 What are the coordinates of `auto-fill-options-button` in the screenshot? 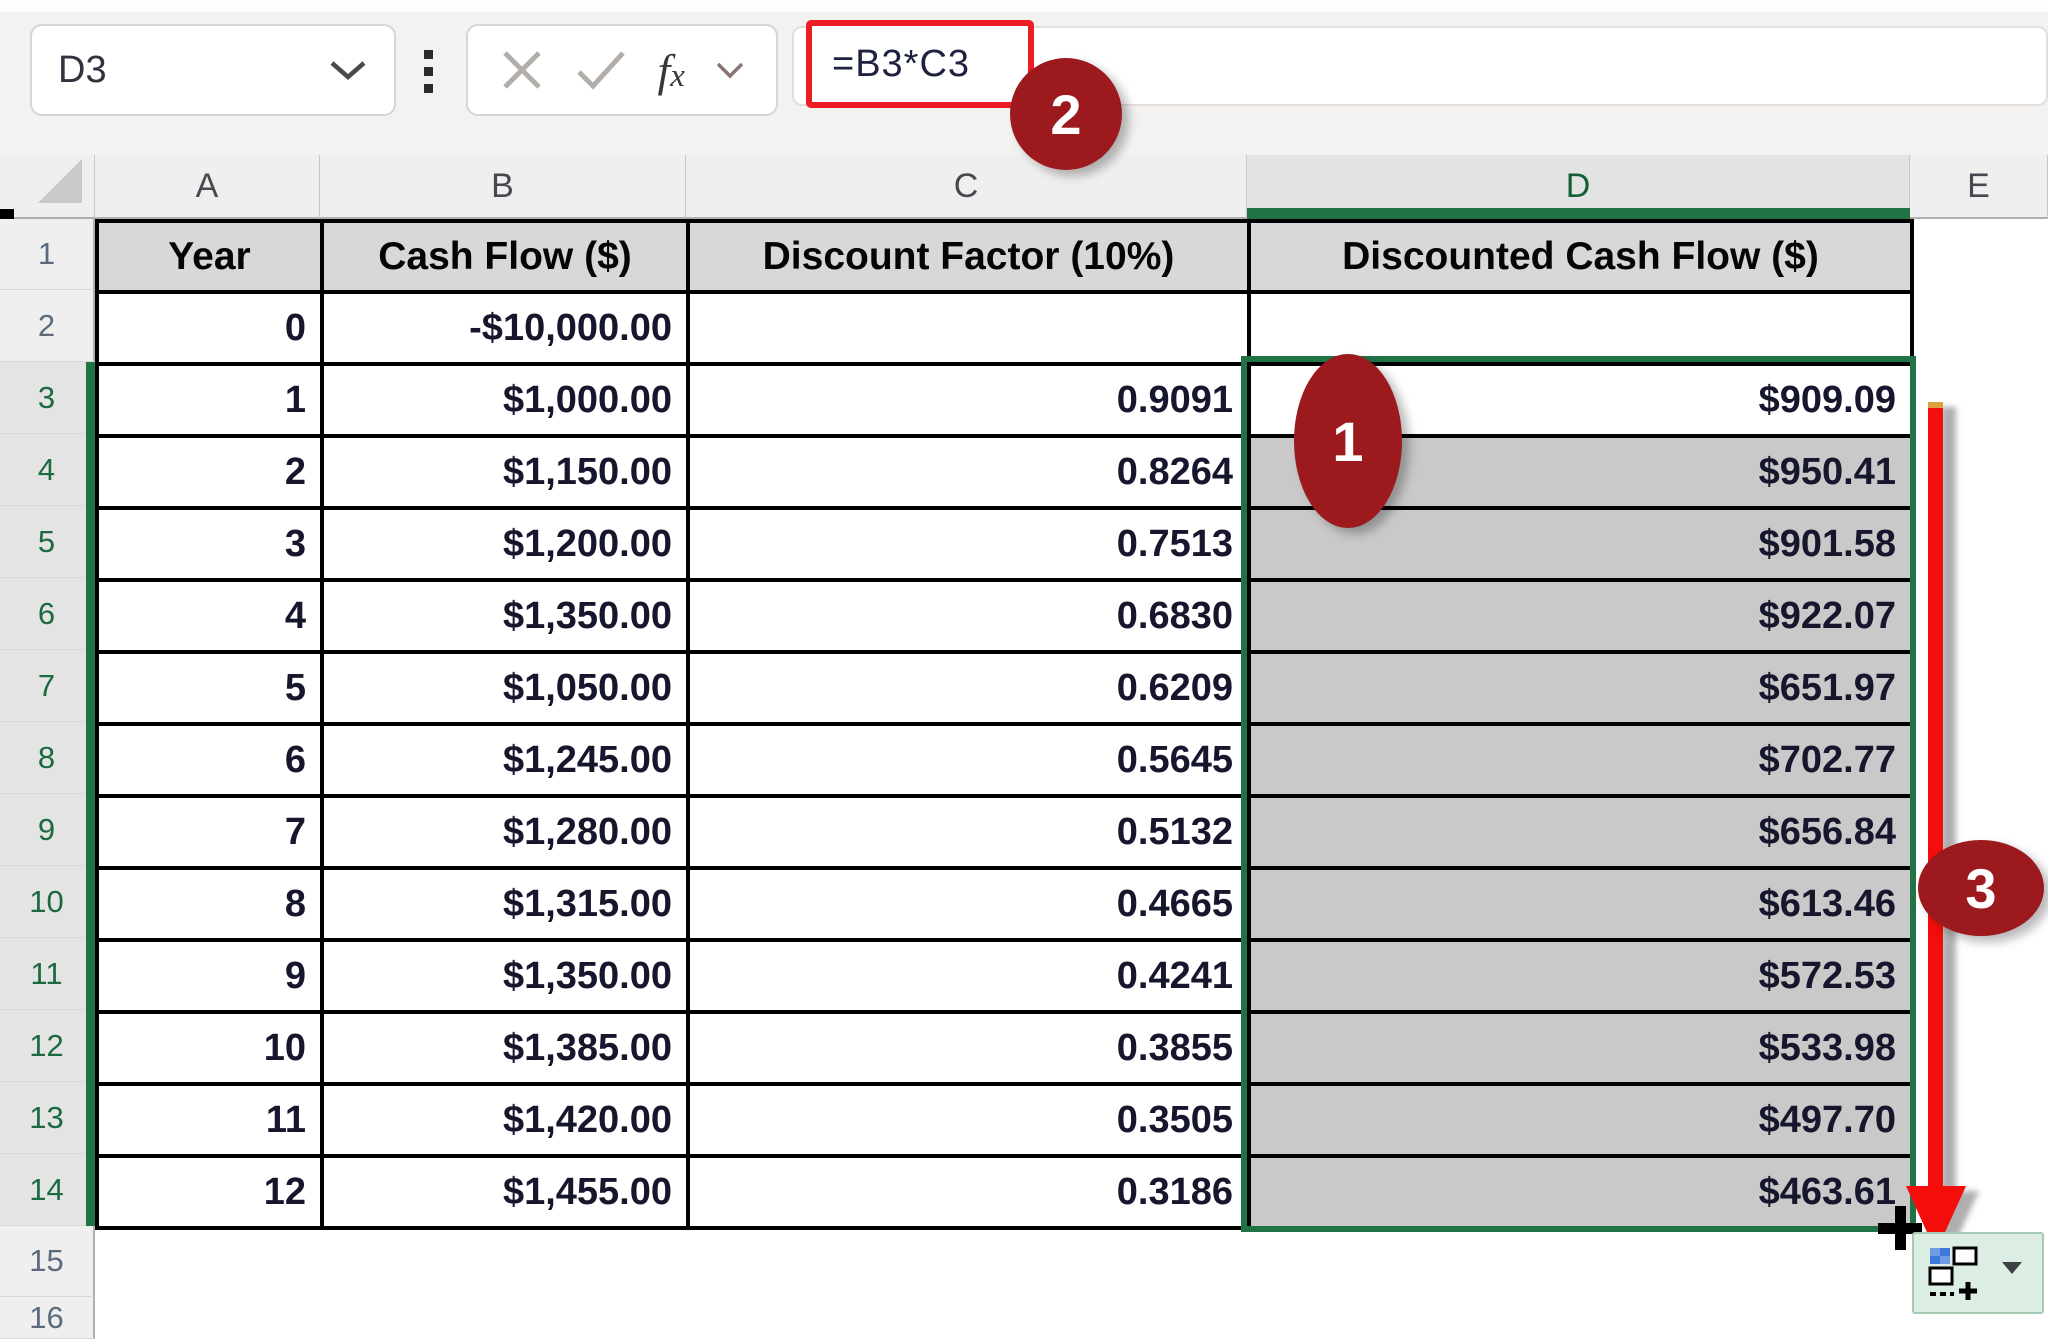 It's located at (1978, 1273).